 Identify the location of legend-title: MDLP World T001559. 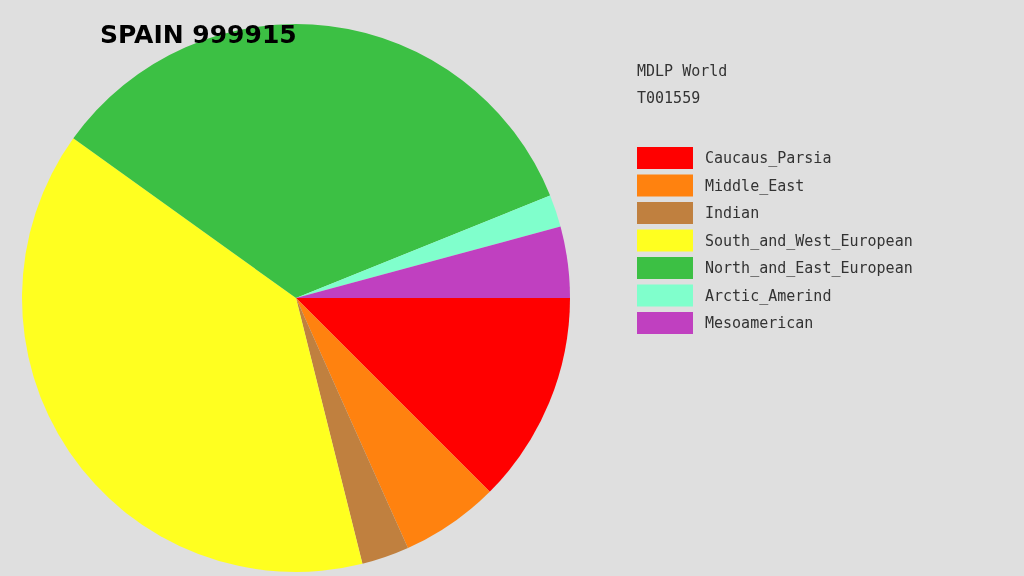
(682, 84).